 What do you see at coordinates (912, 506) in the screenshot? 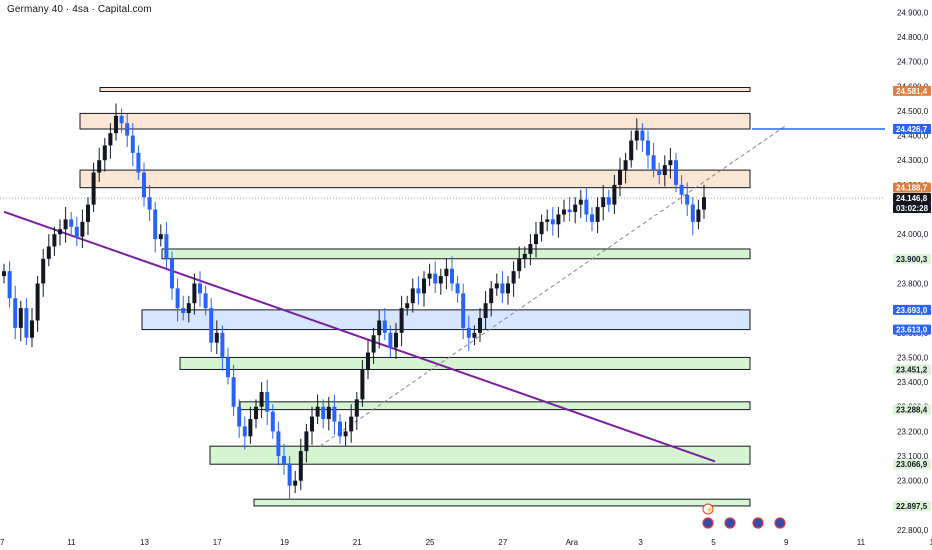
I see `price-label: 22.897,5` at bounding box center [912, 506].